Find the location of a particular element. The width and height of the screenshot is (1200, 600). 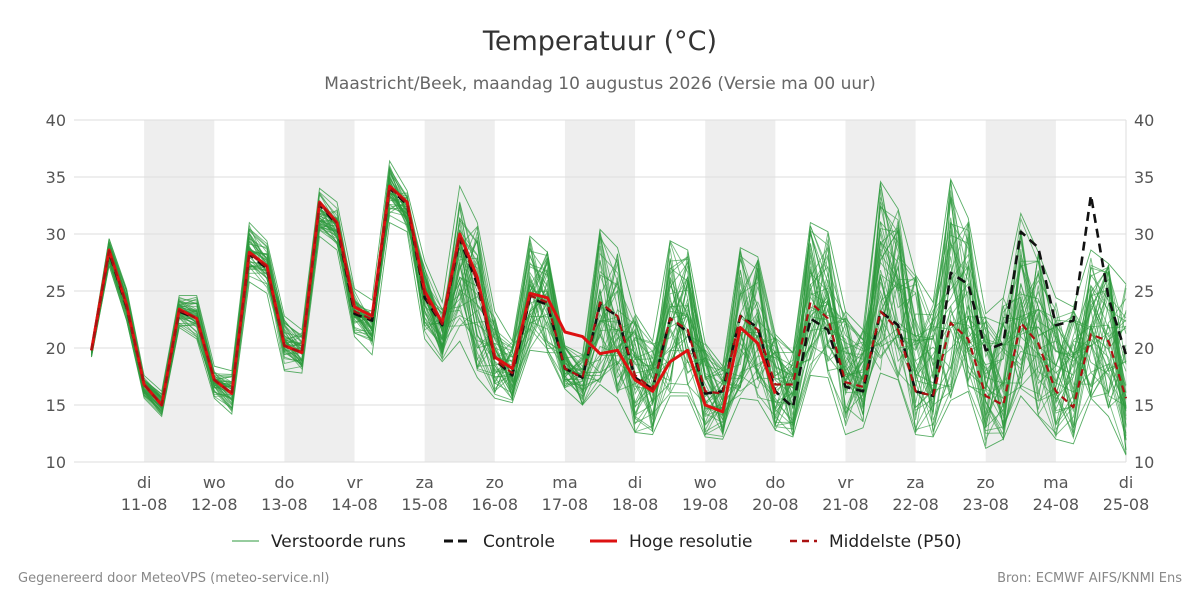

footer-source: Bron: ECMWF AIFS/KNMI Ens is located at coordinates (1089, 578).